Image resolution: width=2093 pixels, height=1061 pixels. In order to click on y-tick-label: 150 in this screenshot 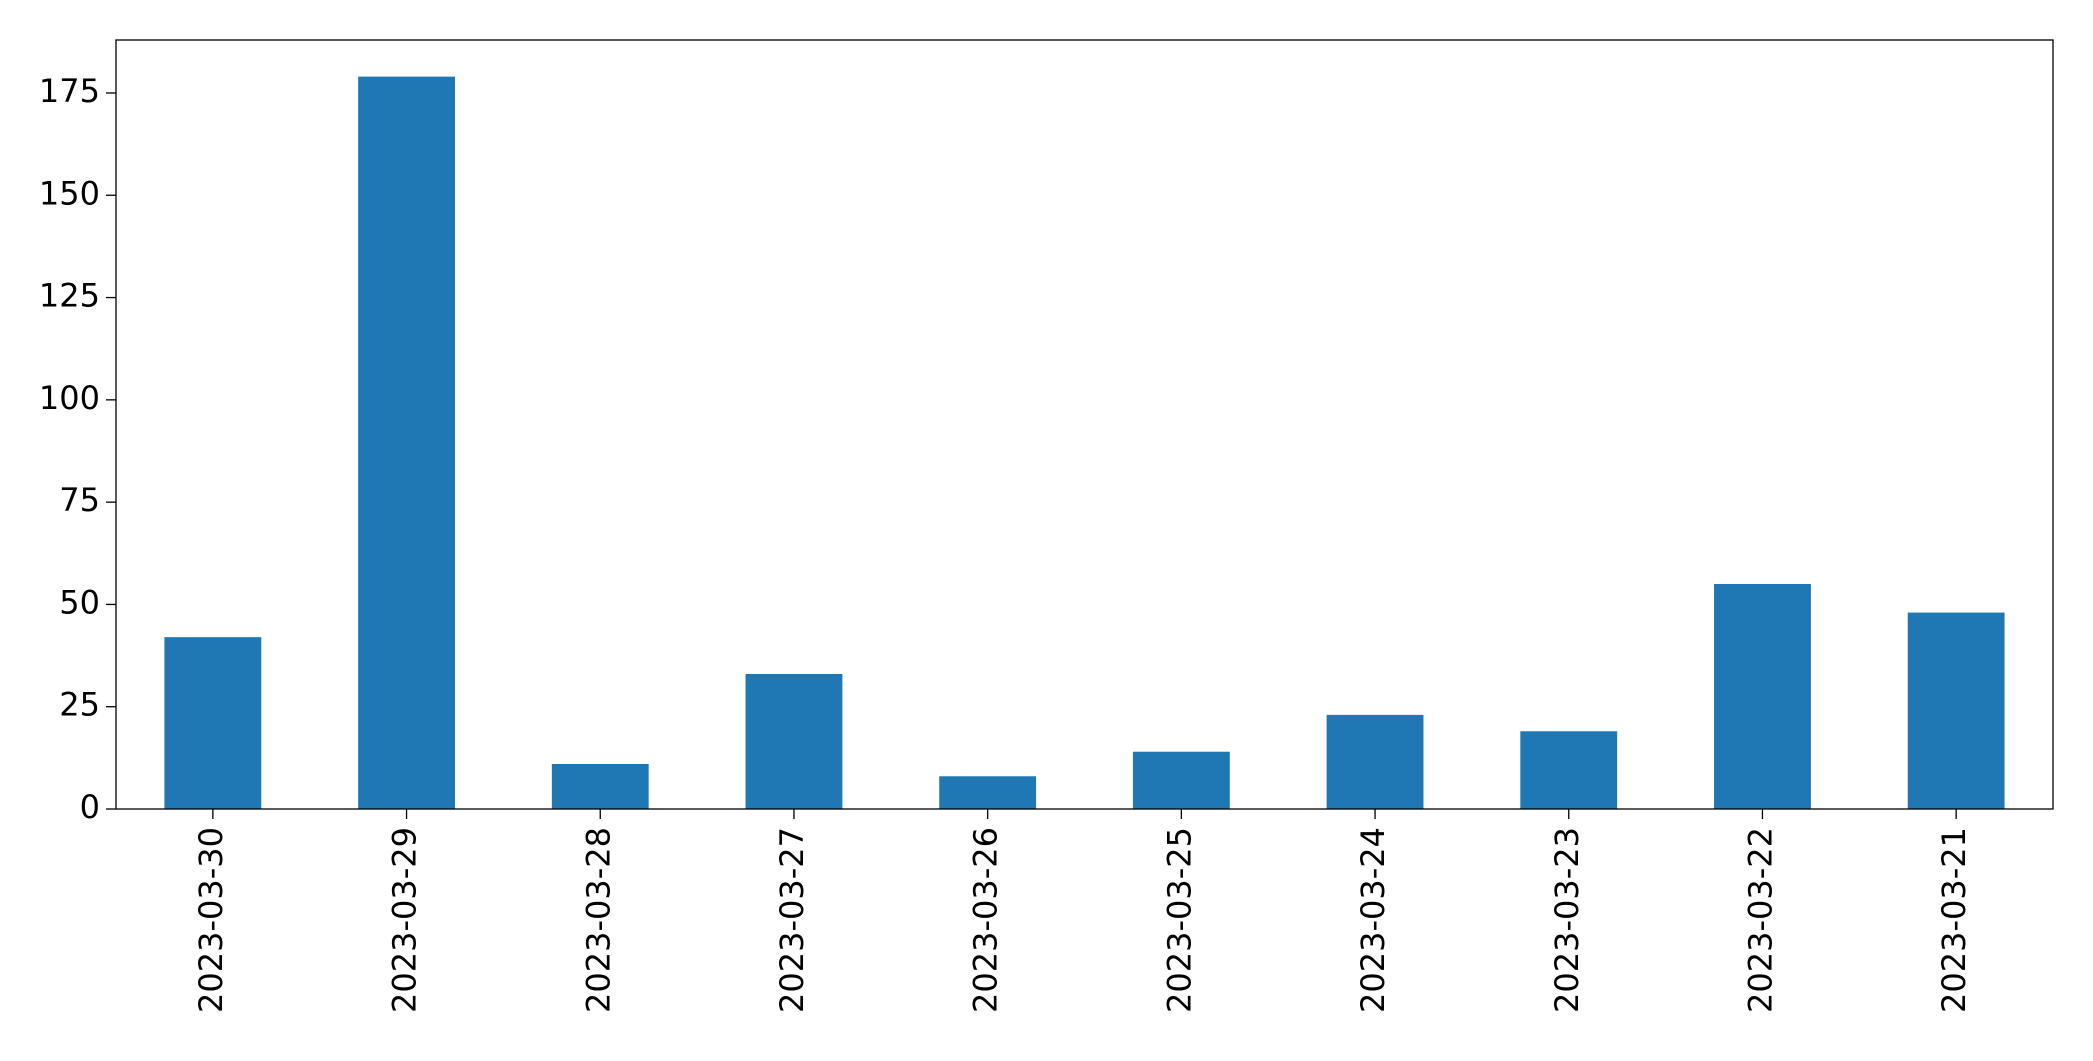, I will do `click(69, 193)`.